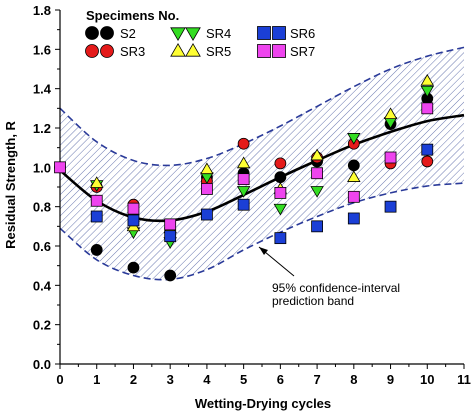 The width and height of the screenshot is (474, 412). I want to click on legend-label: SR3, so click(132, 51).